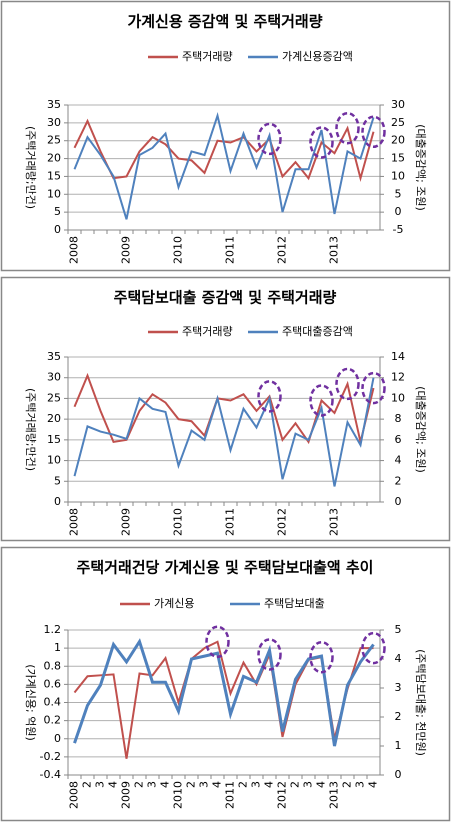  I want to click on y2-tick-label: 3, so click(398, 687).